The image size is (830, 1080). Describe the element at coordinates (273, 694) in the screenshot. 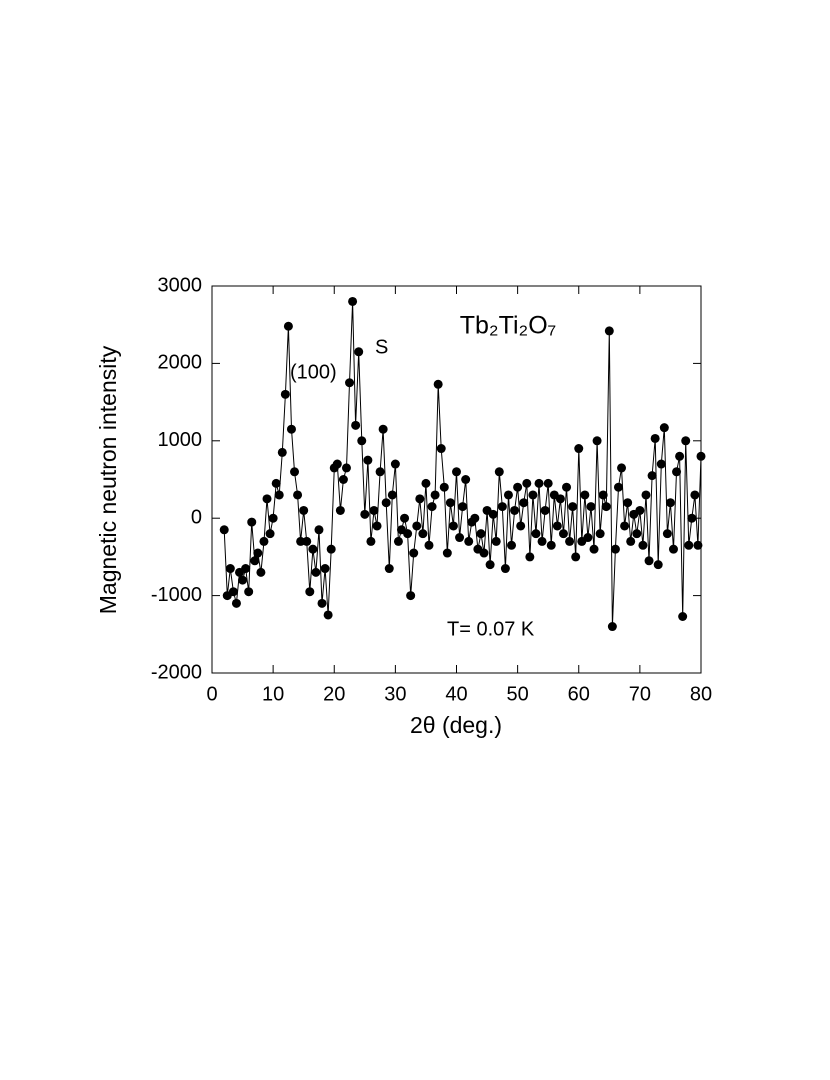

I see `x-tick-label: 10` at that location.